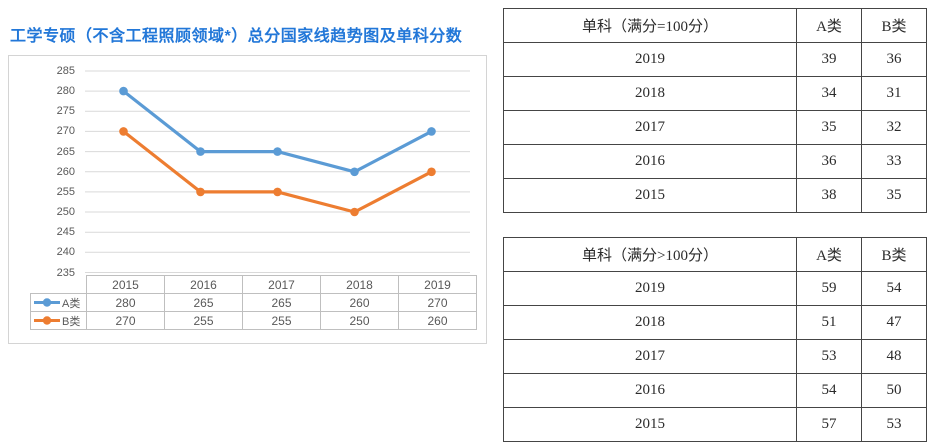  What do you see at coordinates (71, 303) in the screenshot?
I see `legend-label-a: A类` at bounding box center [71, 303].